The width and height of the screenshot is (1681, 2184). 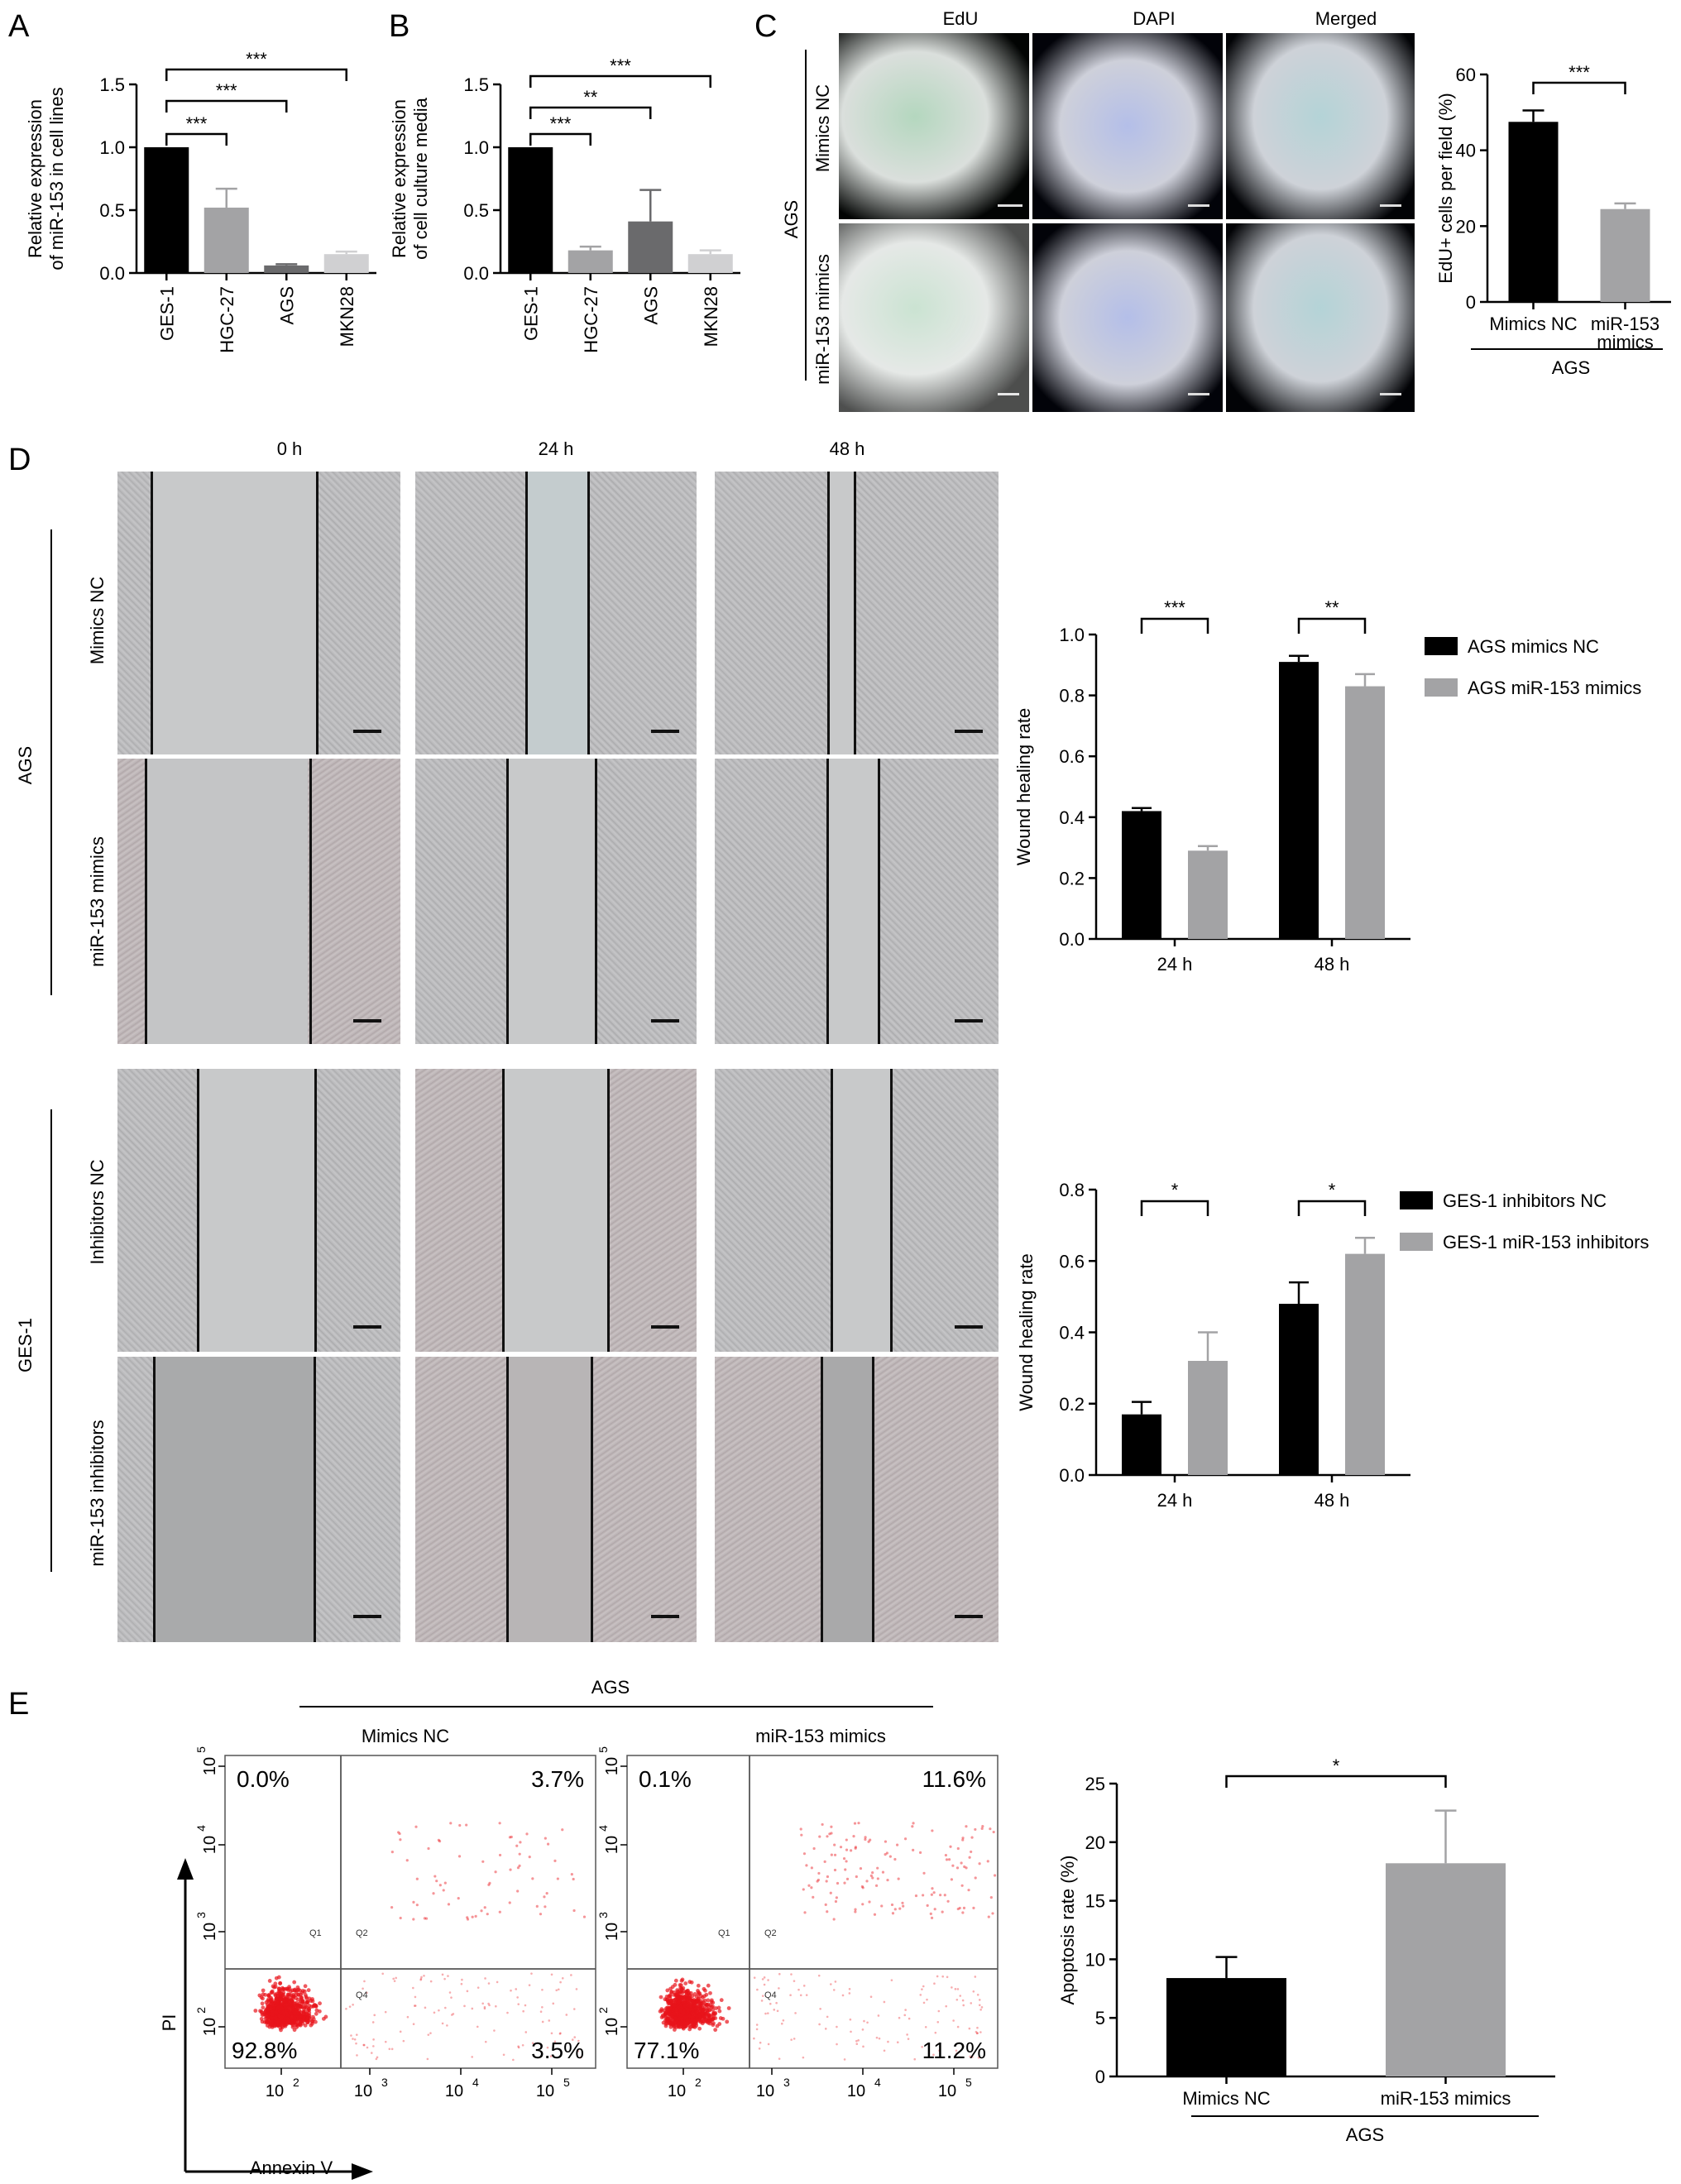 What do you see at coordinates (1445, 188) in the screenshot?
I see `y-axis-label: EdU+ cells per field (%)` at bounding box center [1445, 188].